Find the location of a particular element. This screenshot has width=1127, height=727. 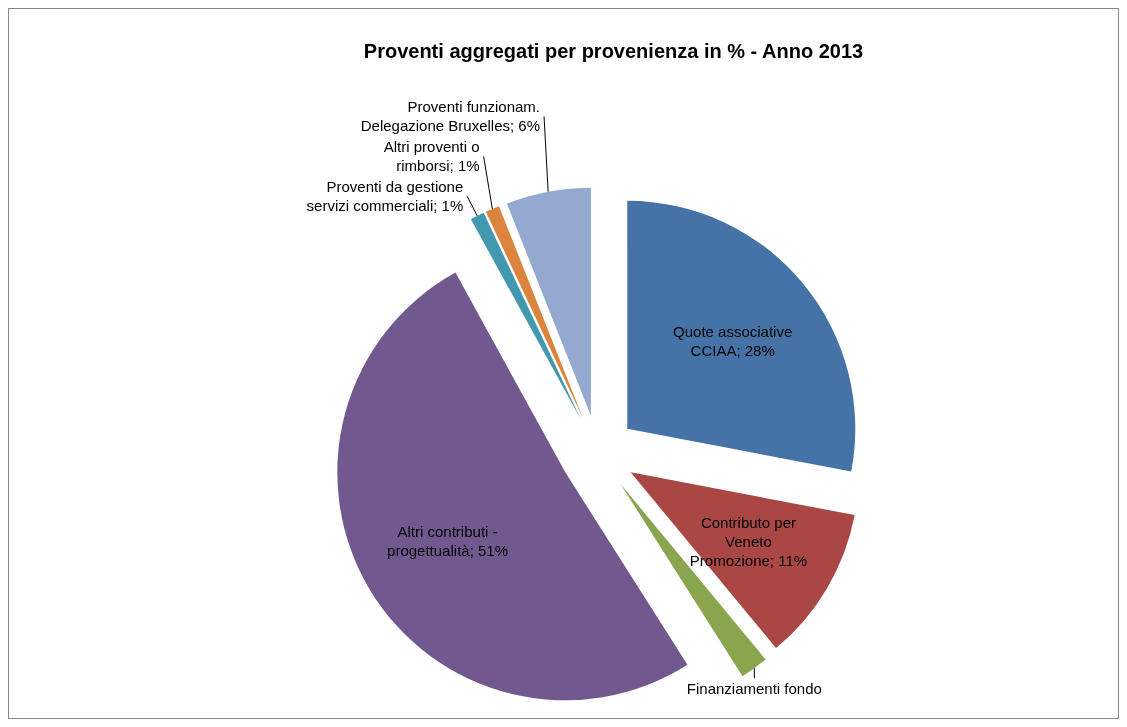

slice-label: Altri contributi - progettualità; 51% is located at coordinates (447, 541).